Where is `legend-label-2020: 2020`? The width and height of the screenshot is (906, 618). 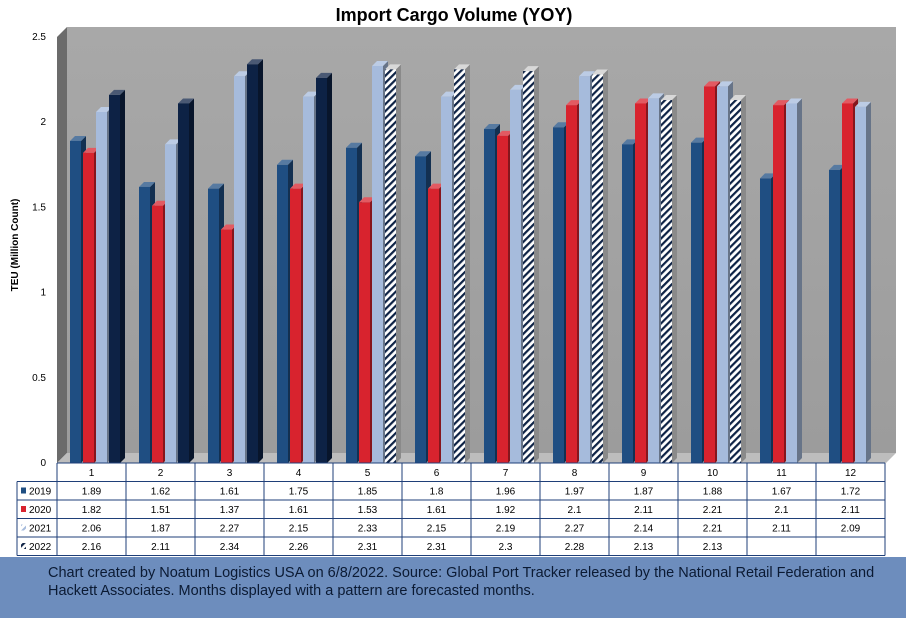 legend-label-2020: 2020 is located at coordinates (40, 510).